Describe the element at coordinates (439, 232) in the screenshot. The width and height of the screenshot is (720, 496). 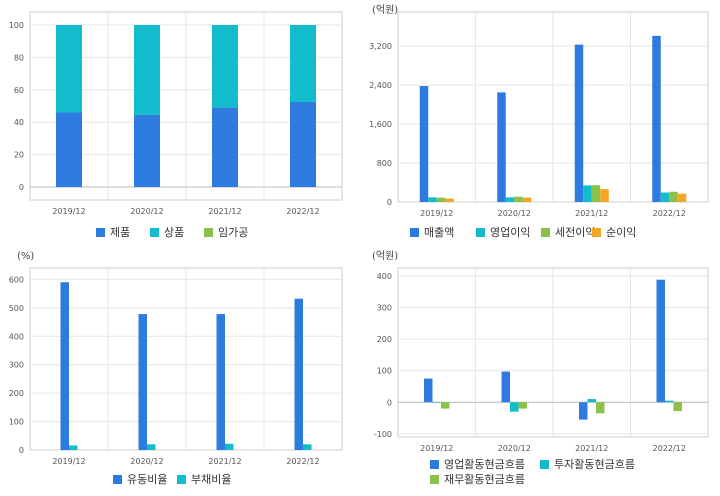
I see `legend-label: 매출액` at that location.